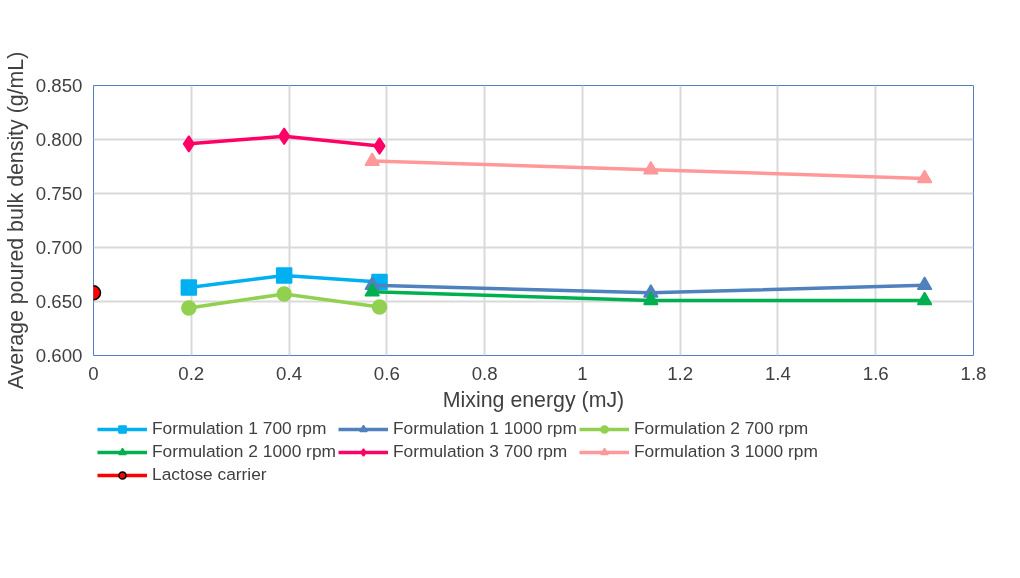 The height and width of the screenshot is (578, 1020). What do you see at coordinates (721, 428) in the screenshot?
I see `legend-label: Formulation 2 700 rpm` at bounding box center [721, 428].